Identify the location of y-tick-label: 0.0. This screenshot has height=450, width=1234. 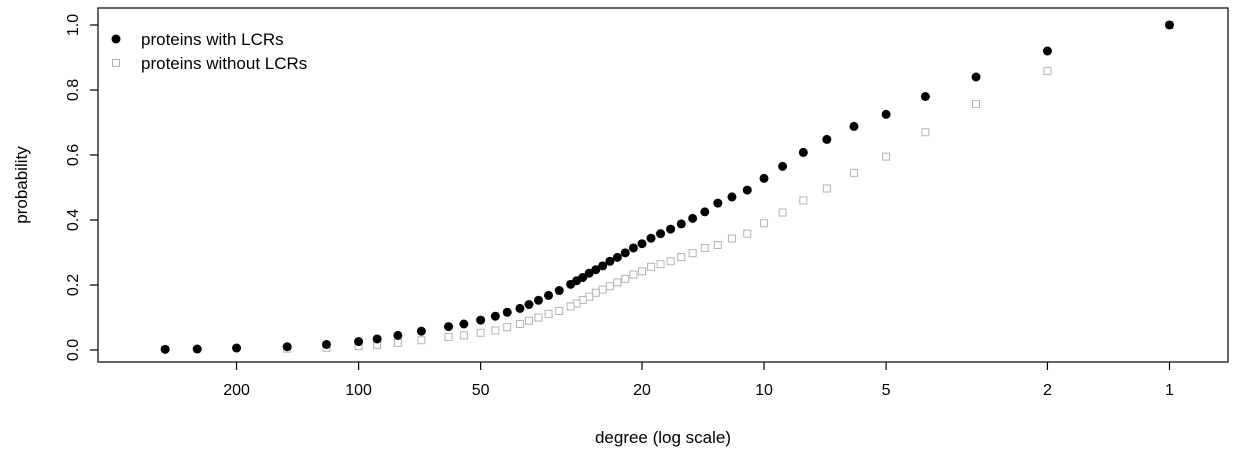
(73, 350).